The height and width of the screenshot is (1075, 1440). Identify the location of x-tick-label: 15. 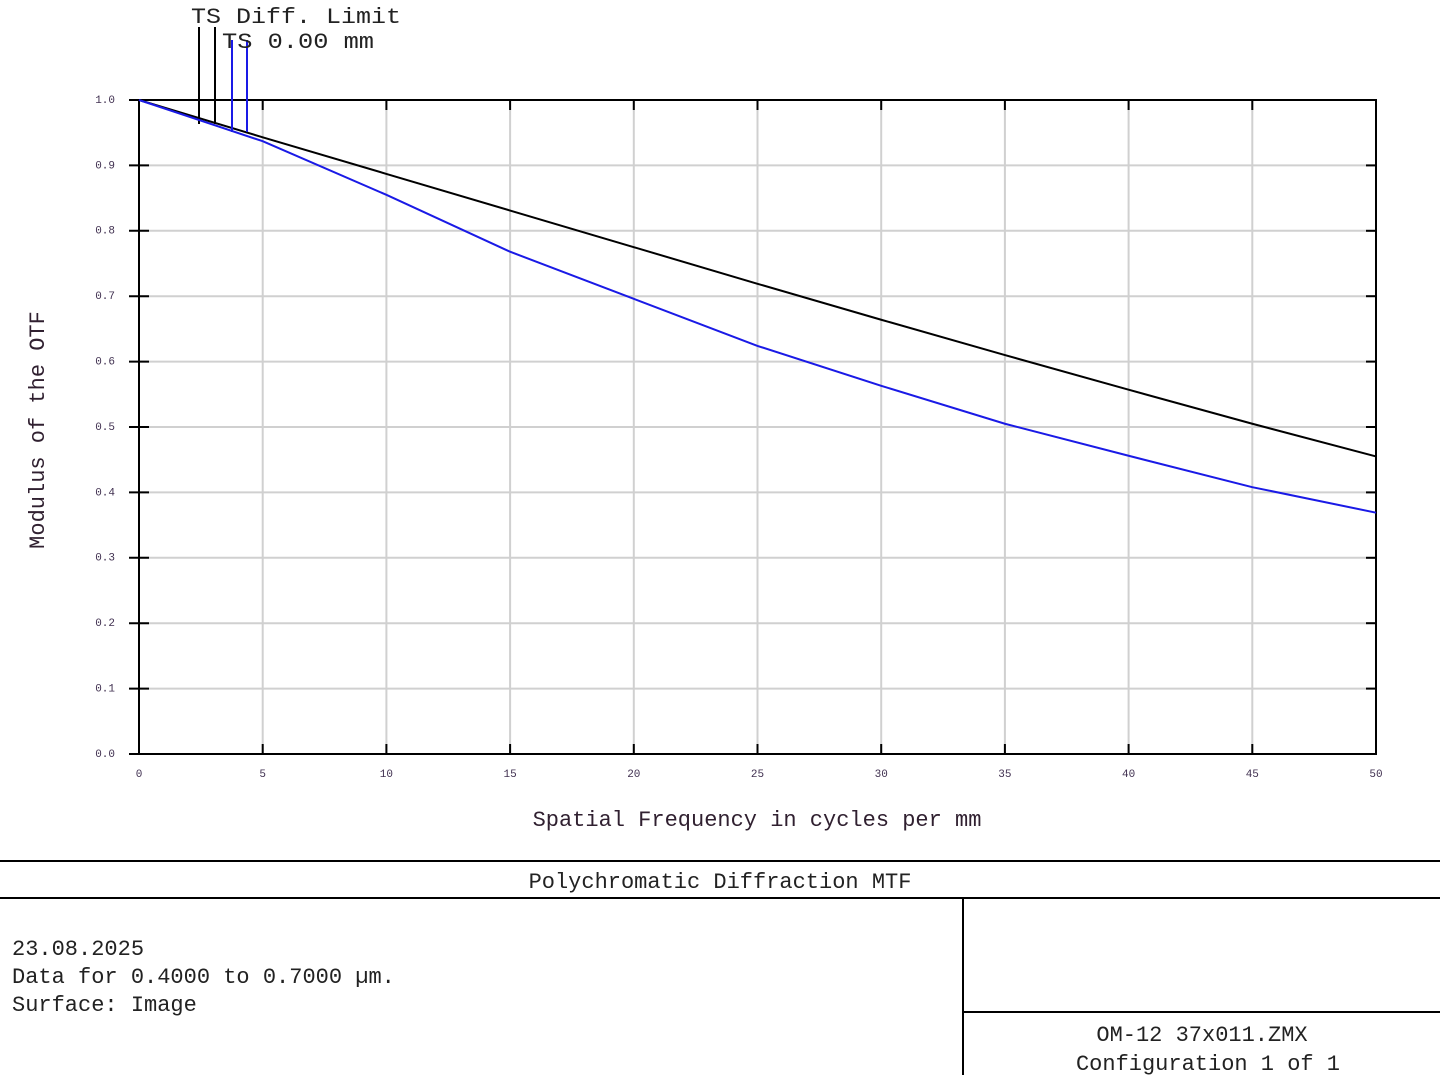
(509, 775).